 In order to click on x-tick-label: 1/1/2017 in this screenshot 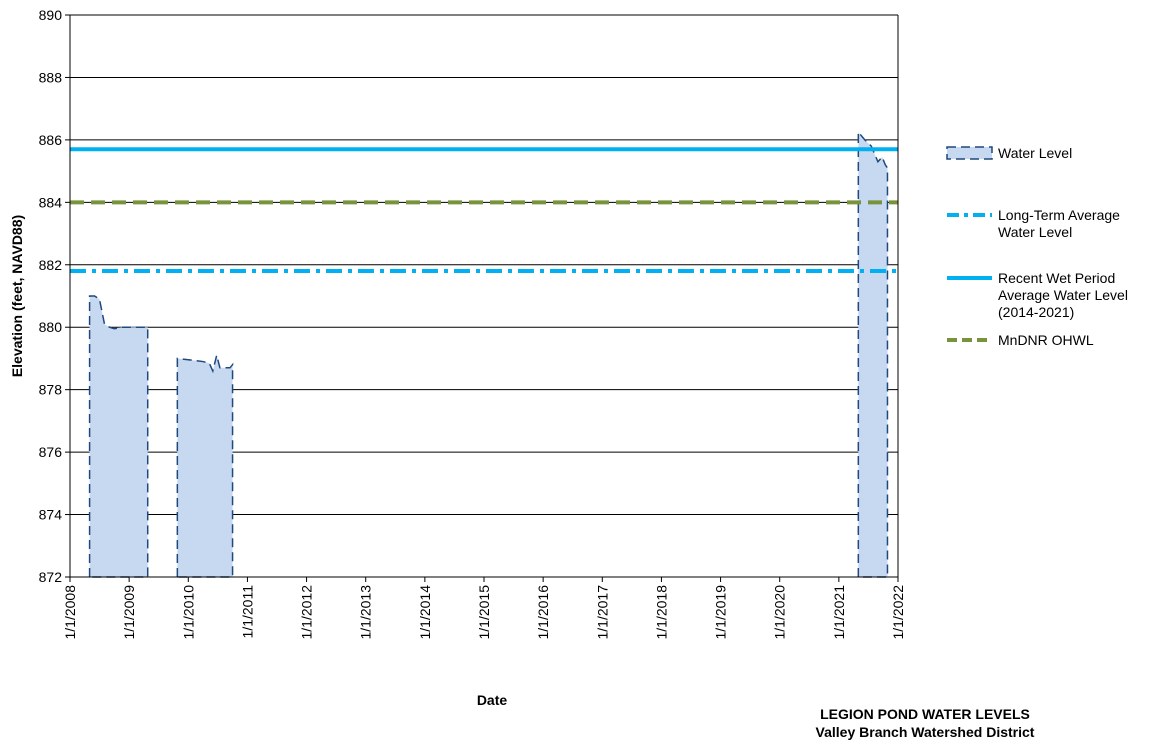, I will do `click(602, 612)`.